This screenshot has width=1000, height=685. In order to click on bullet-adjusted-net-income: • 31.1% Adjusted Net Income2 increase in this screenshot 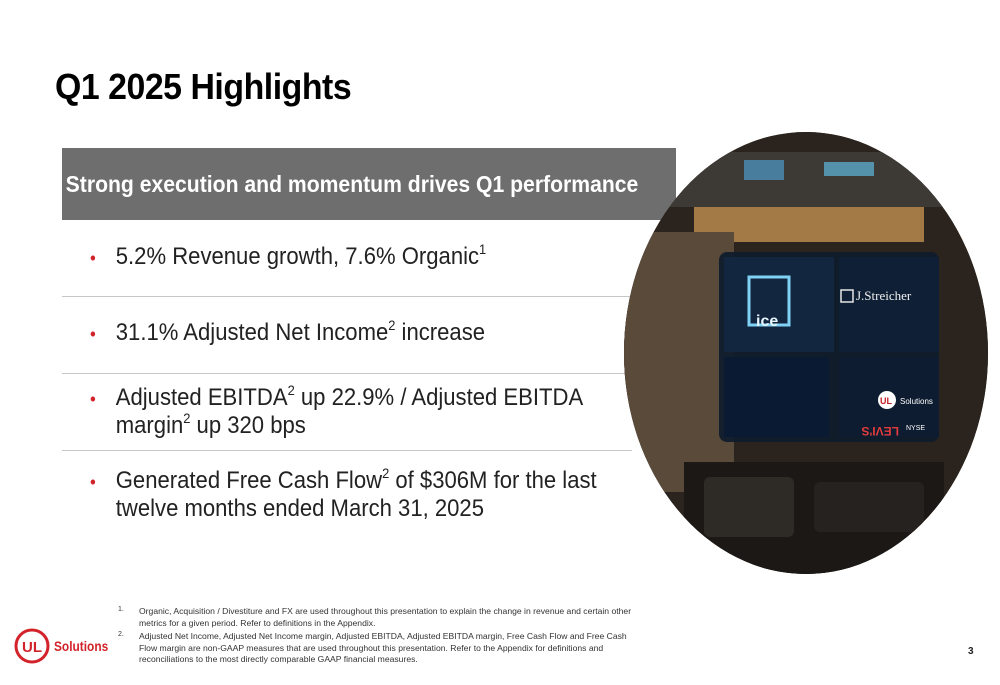, I will do `click(288, 331)`.